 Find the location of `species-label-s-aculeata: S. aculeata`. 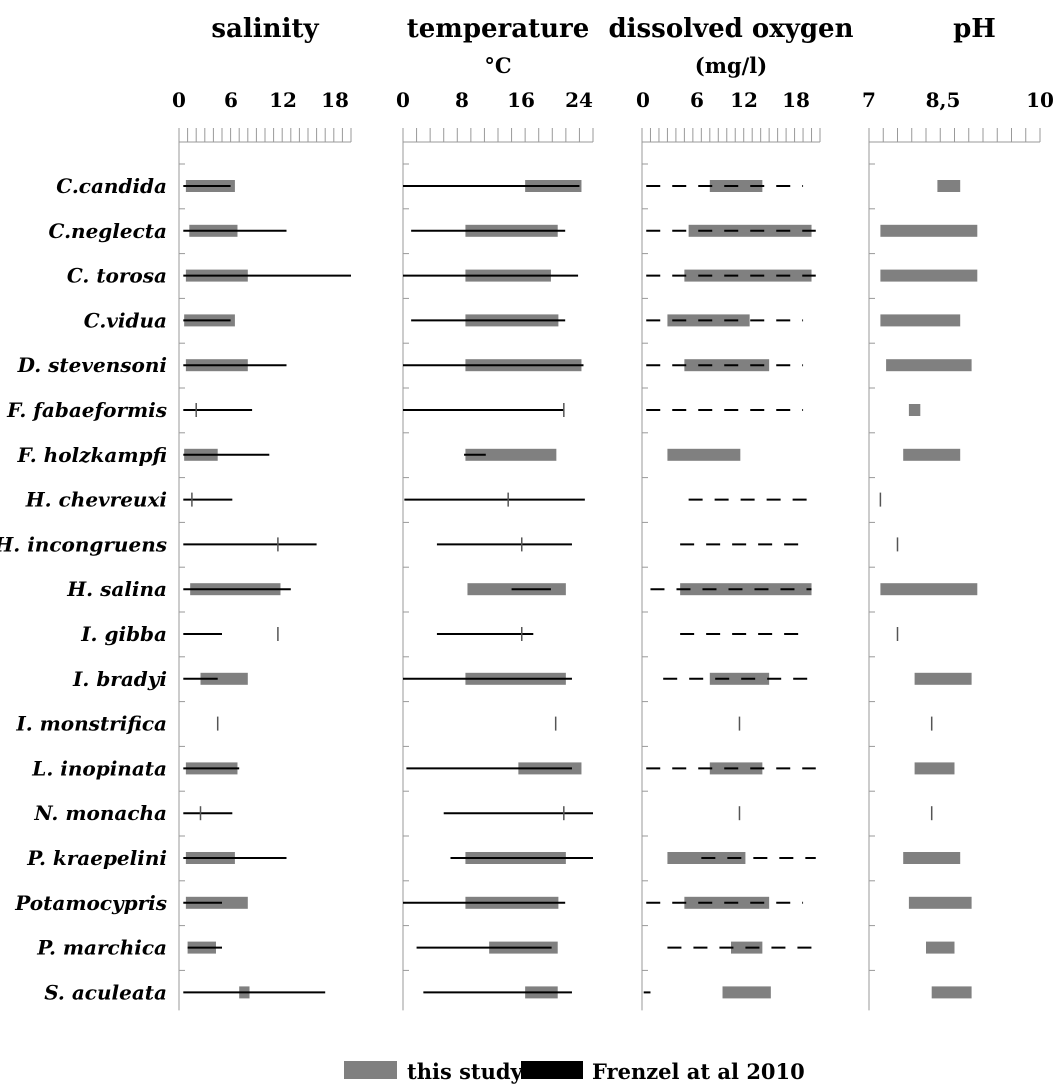

species-label-s-aculeata: S. aculeata is located at coordinates (105, 992).